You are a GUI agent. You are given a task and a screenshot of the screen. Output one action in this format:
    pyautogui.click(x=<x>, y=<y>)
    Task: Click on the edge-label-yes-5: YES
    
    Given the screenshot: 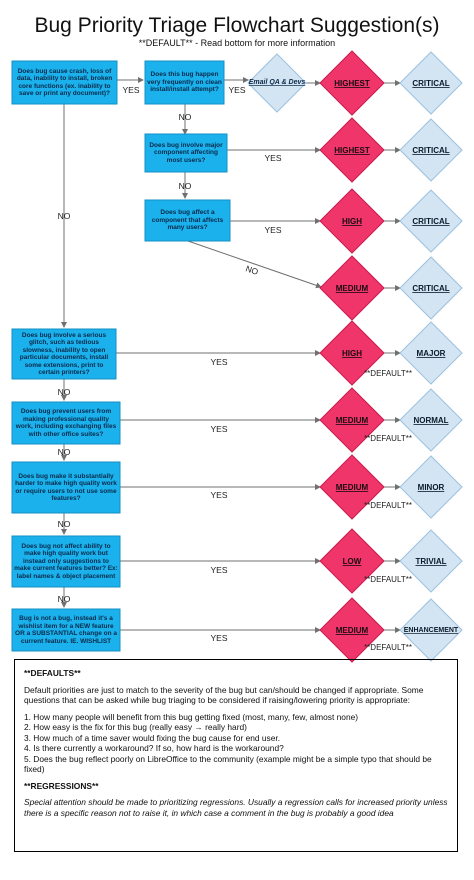 What is the action you would take?
    pyautogui.click(x=218, y=362)
    